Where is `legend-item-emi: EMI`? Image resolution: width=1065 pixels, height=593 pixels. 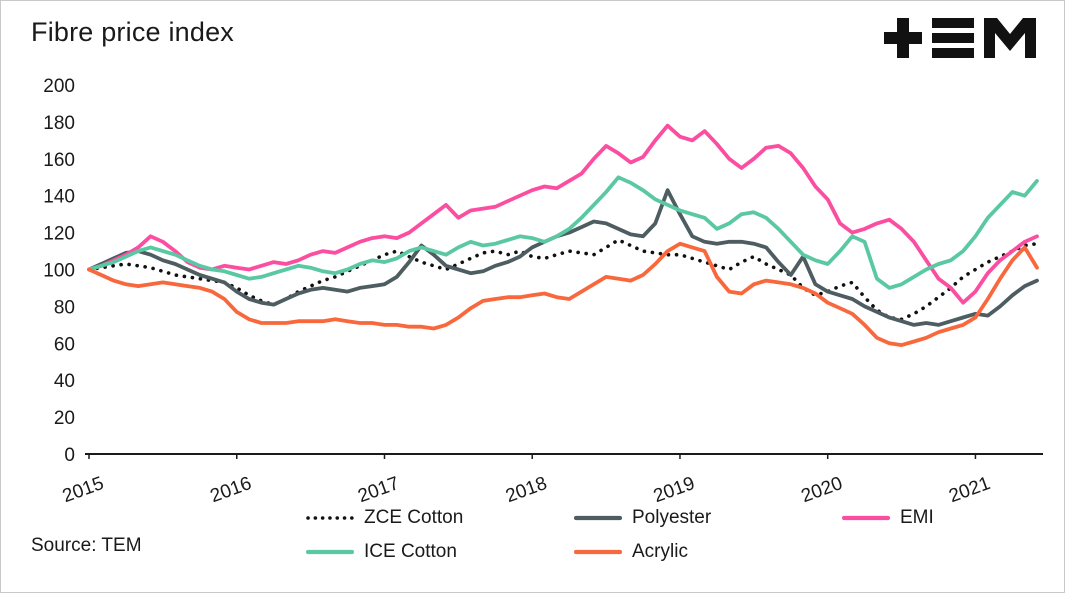
legend-item-emi: EMI is located at coordinates (953, 518).